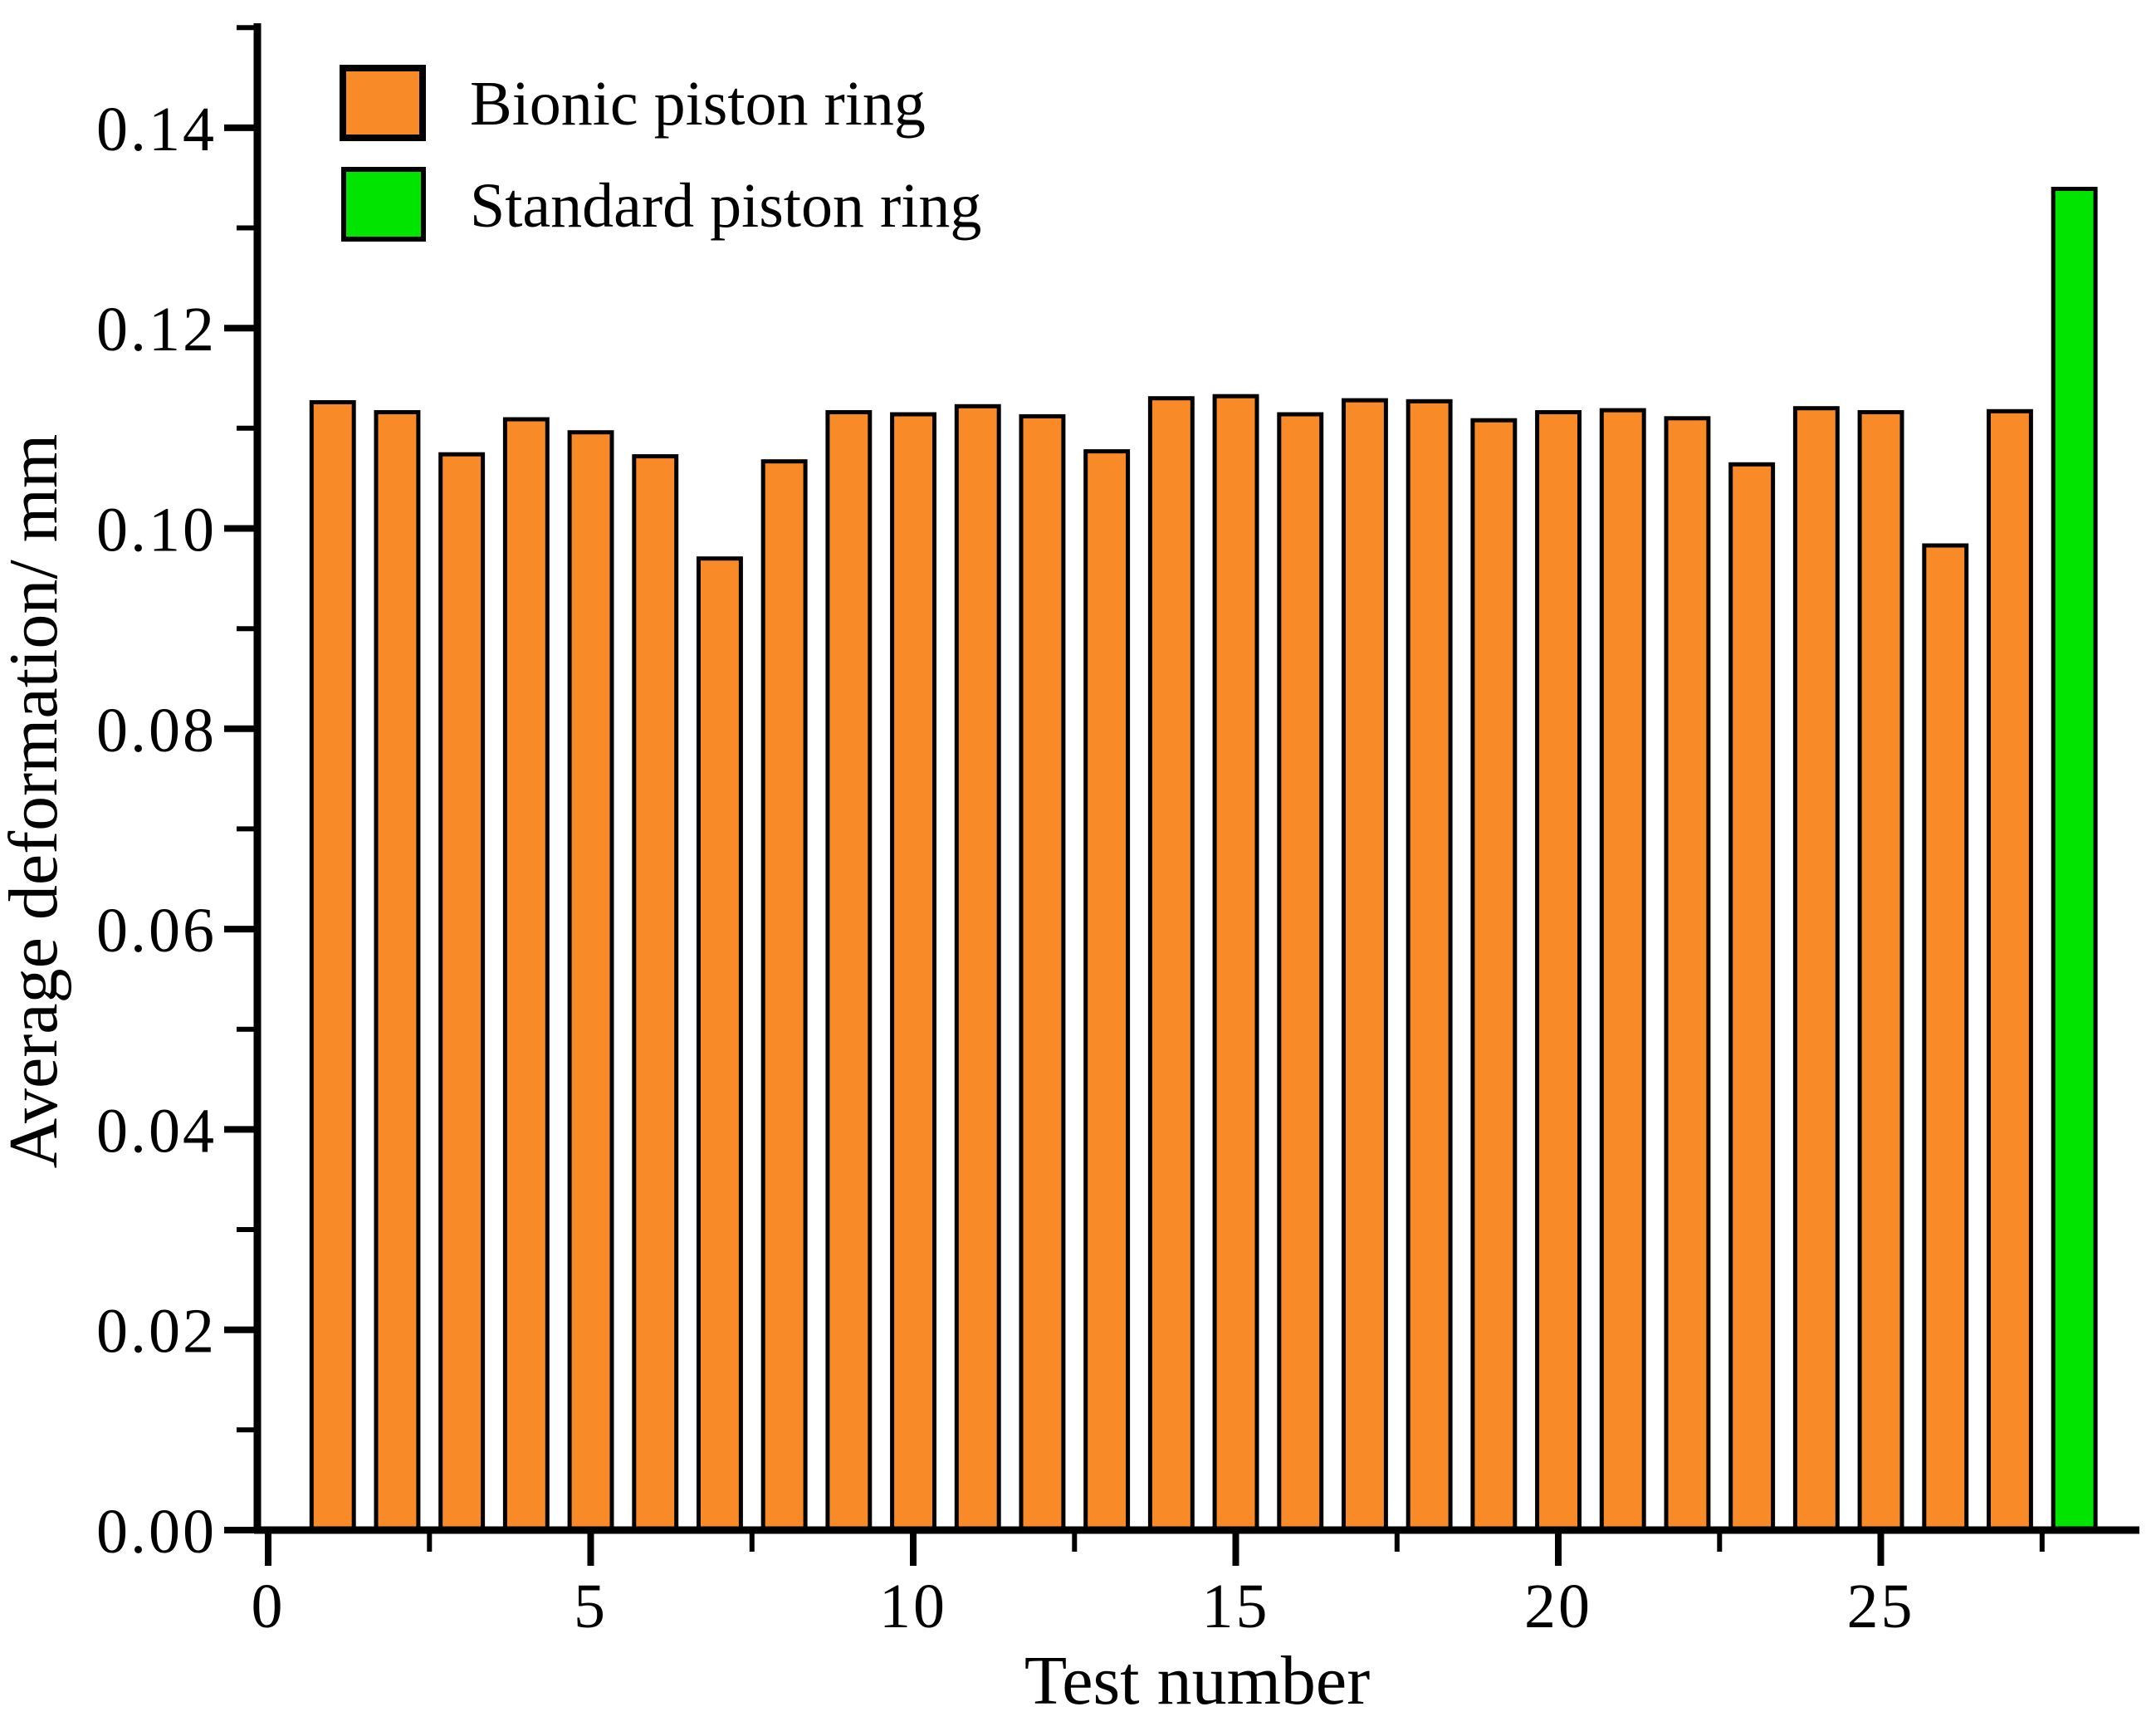 The width and height of the screenshot is (2156, 1736). I want to click on legend: Bionic piston ring Standard piston ring, so click(660, 153).